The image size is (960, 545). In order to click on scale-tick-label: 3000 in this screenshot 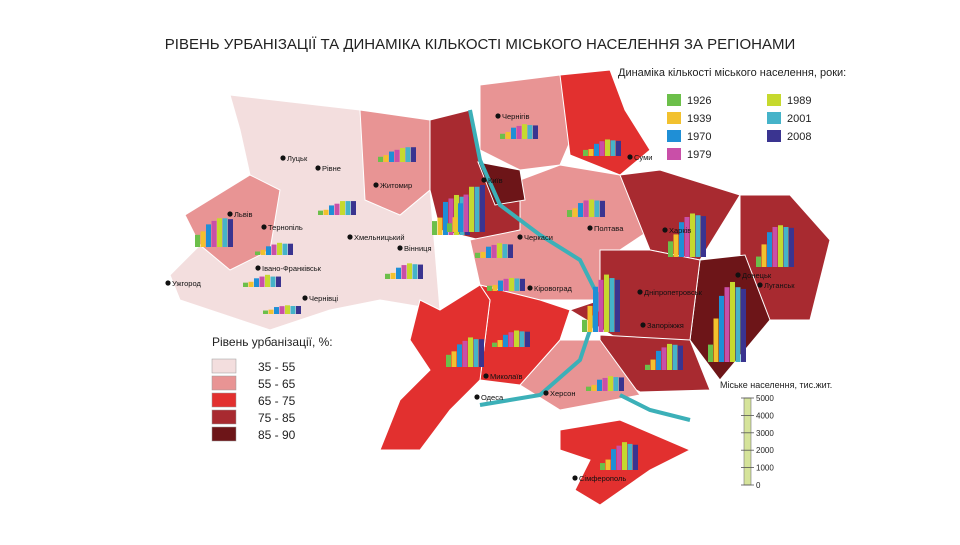, I will do `click(765, 433)`.